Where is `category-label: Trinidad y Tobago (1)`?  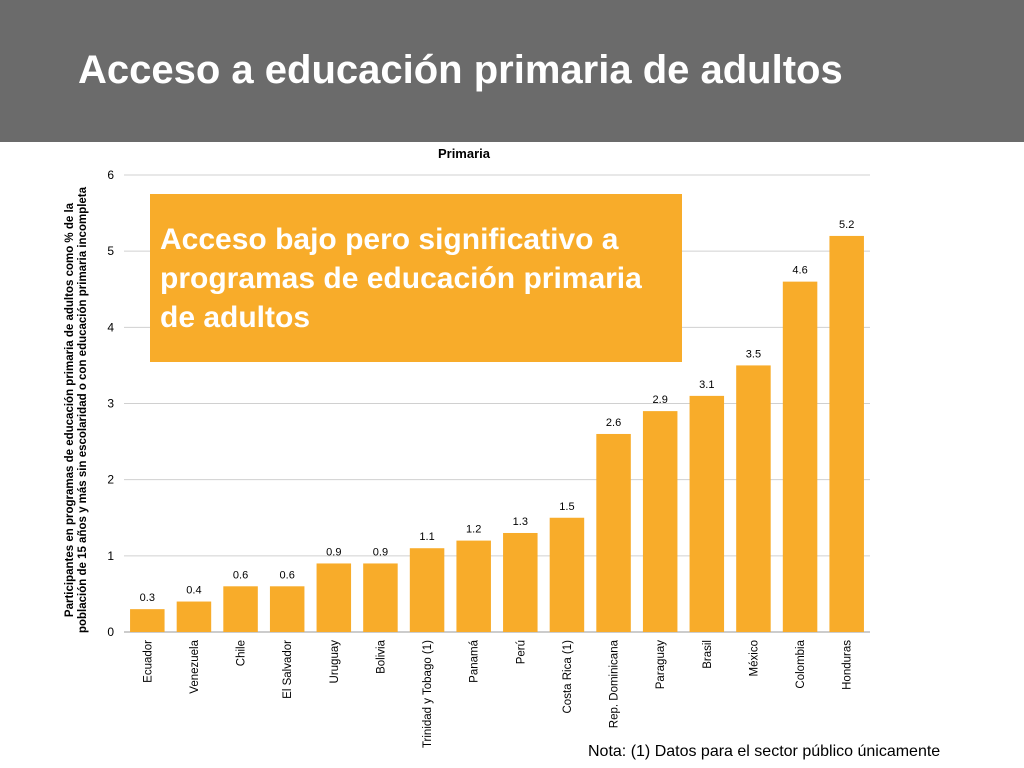 category-label: Trinidad y Tobago (1) is located at coordinates (428, 694).